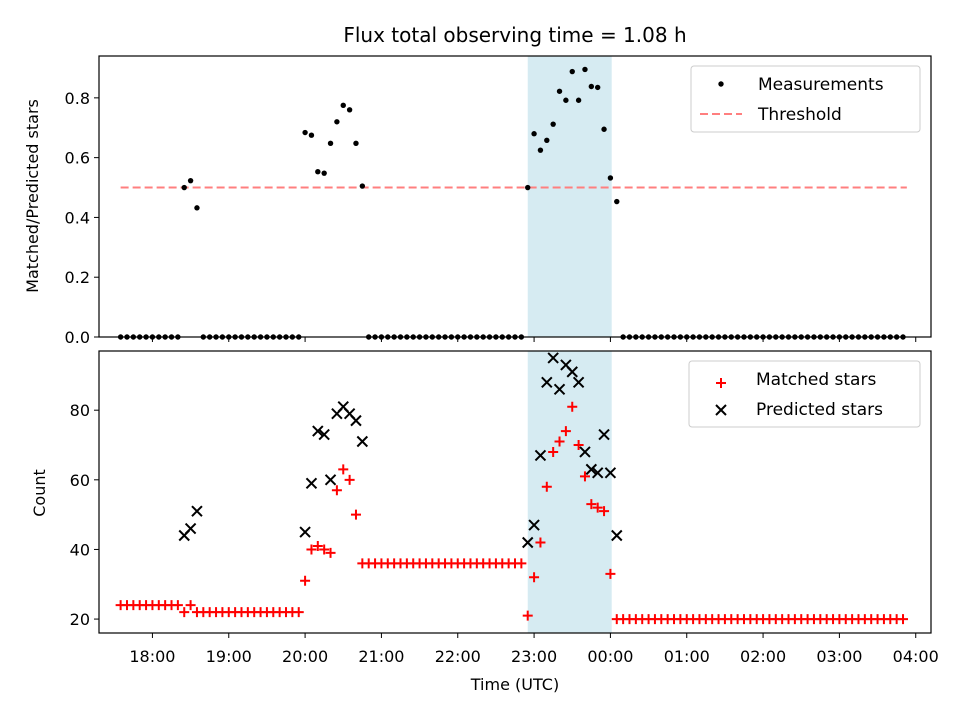  What do you see at coordinates (458, 656) in the screenshot?
I see `x-tick-label: 22:00` at bounding box center [458, 656].